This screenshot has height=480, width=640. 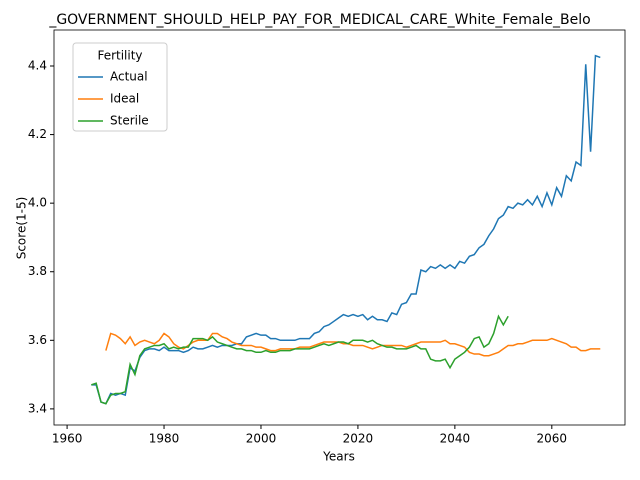 I want to click on x-tick-label: 1960, so click(x=67, y=439).